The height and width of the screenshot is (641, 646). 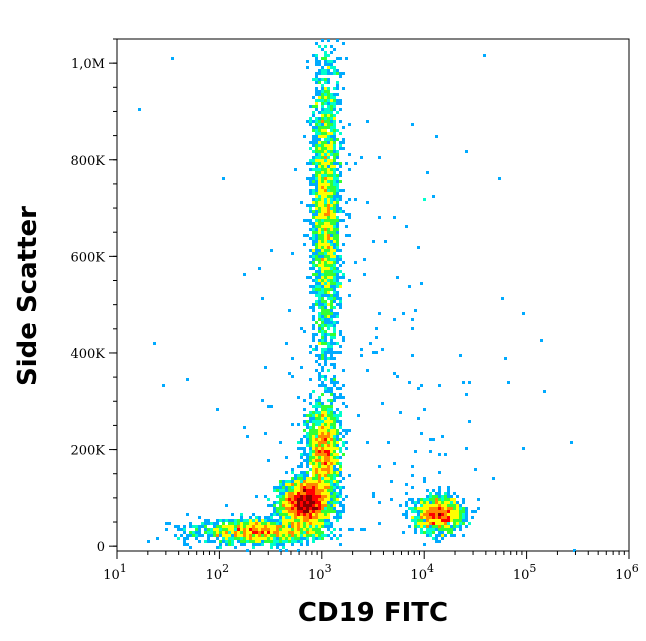 What do you see at coordinates (28, 296) in the screenshot?
I see `y-axis-title: Side Scatter` at bounding box center [28, 296].